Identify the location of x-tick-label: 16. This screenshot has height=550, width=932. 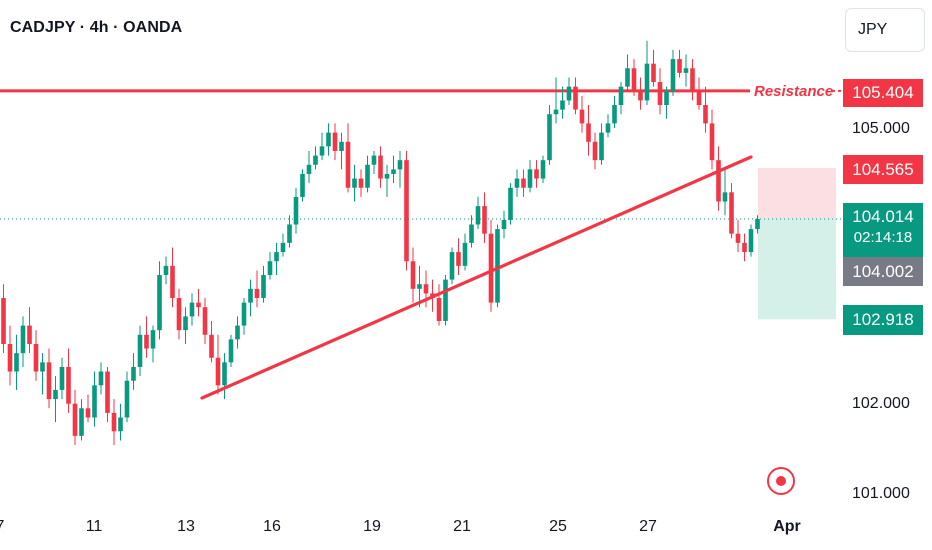
(272, 526).